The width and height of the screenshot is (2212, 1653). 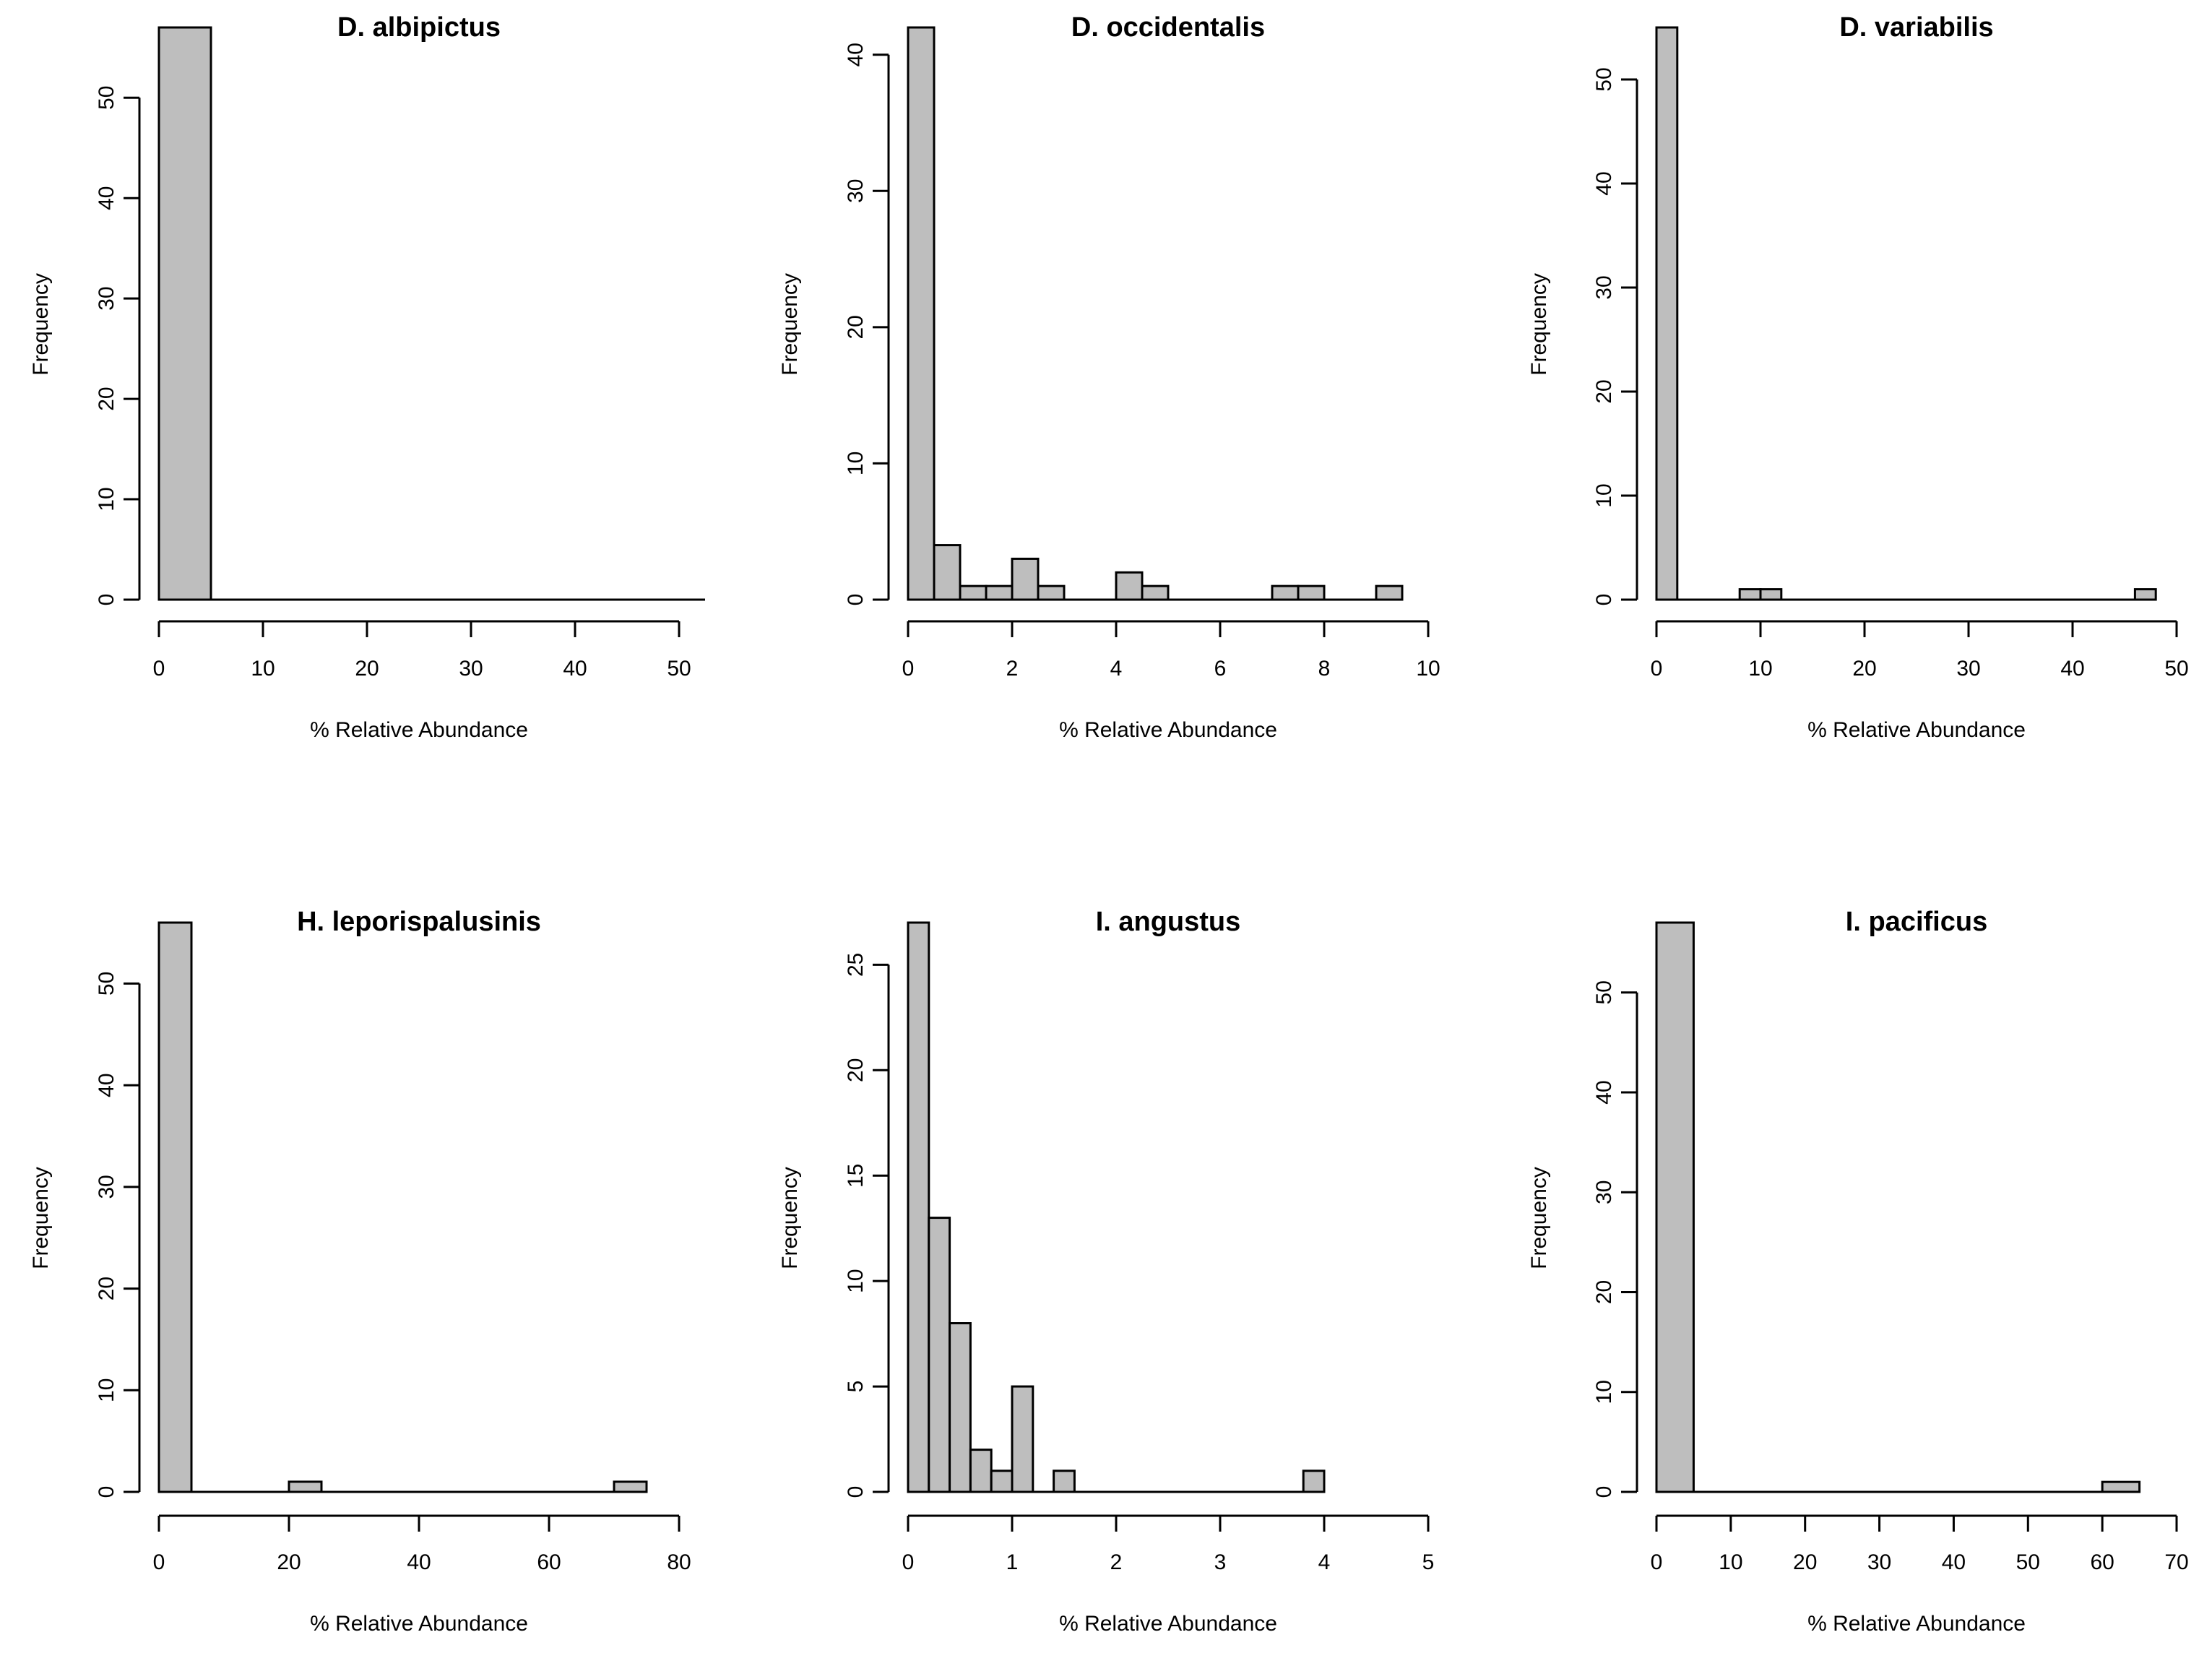 I want to click on x-tick-label: 6, so click(x=1220, y=669).